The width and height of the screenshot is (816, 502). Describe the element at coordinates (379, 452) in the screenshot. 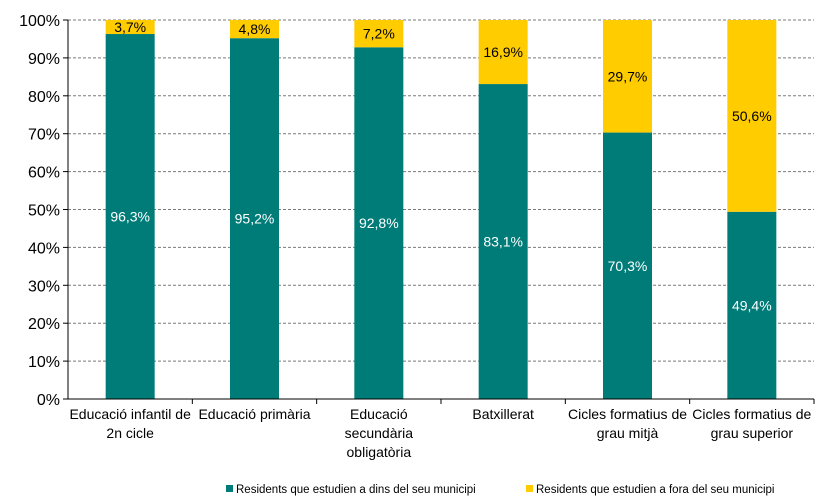

I see `x-category-label: obligatòria` at that location.